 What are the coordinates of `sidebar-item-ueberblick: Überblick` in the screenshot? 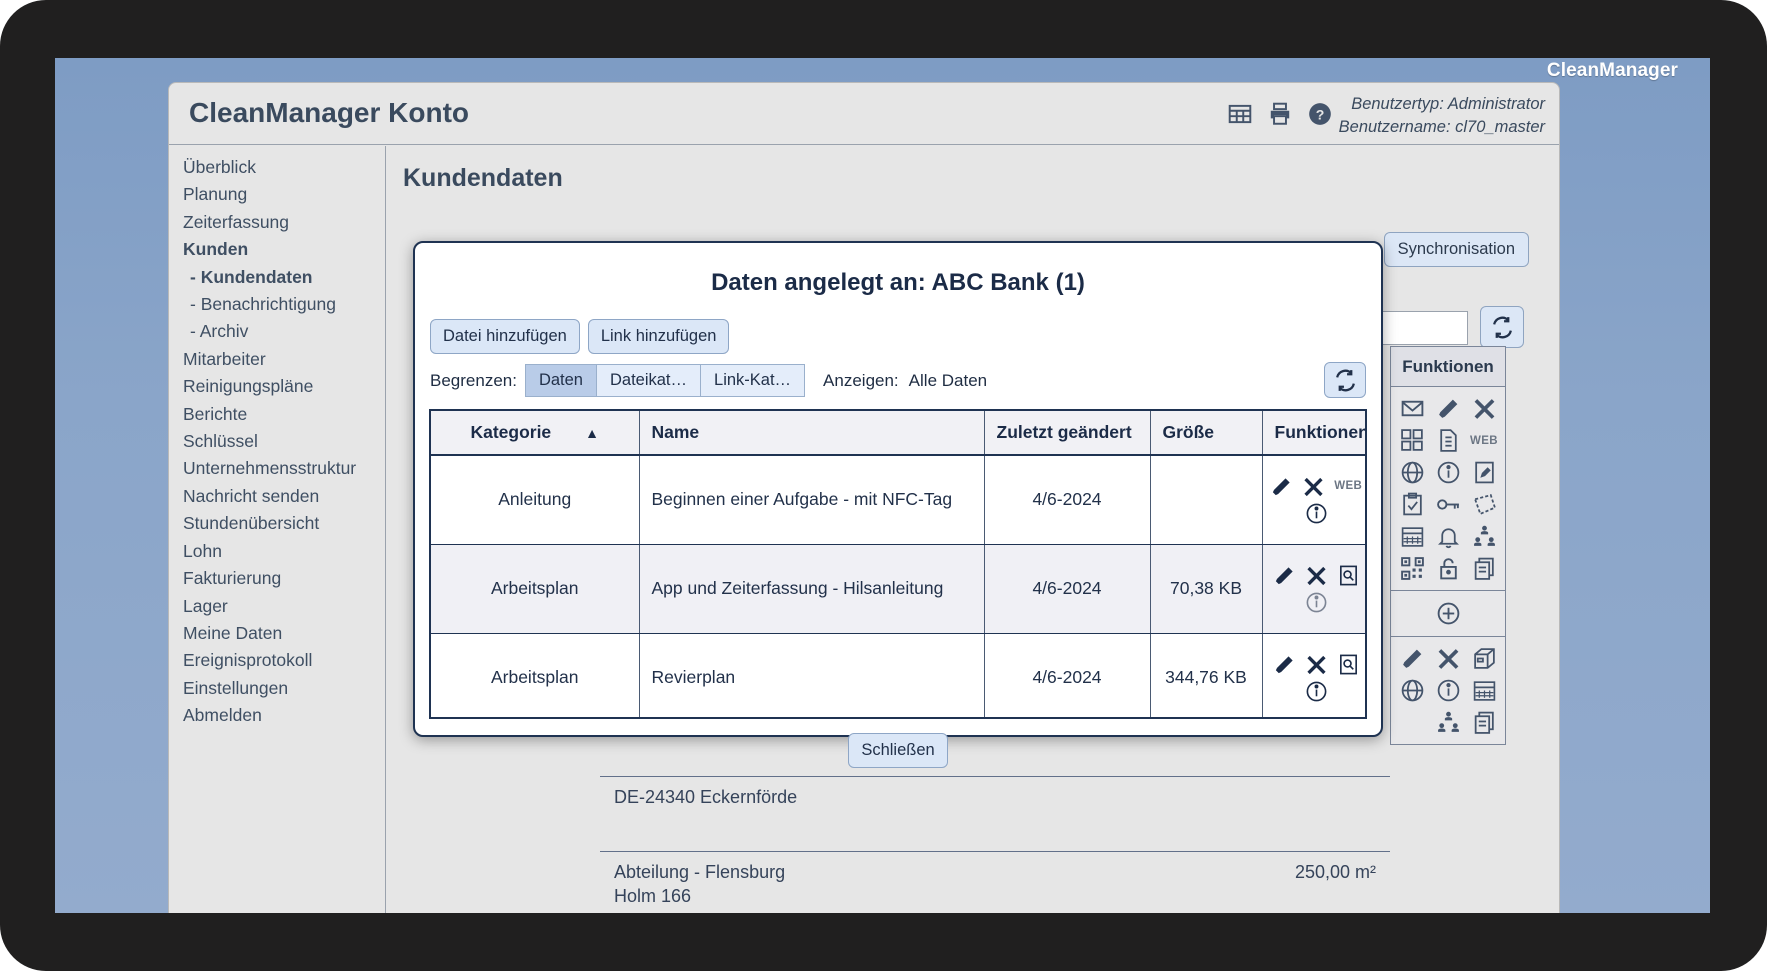 It's located at (219, 167).